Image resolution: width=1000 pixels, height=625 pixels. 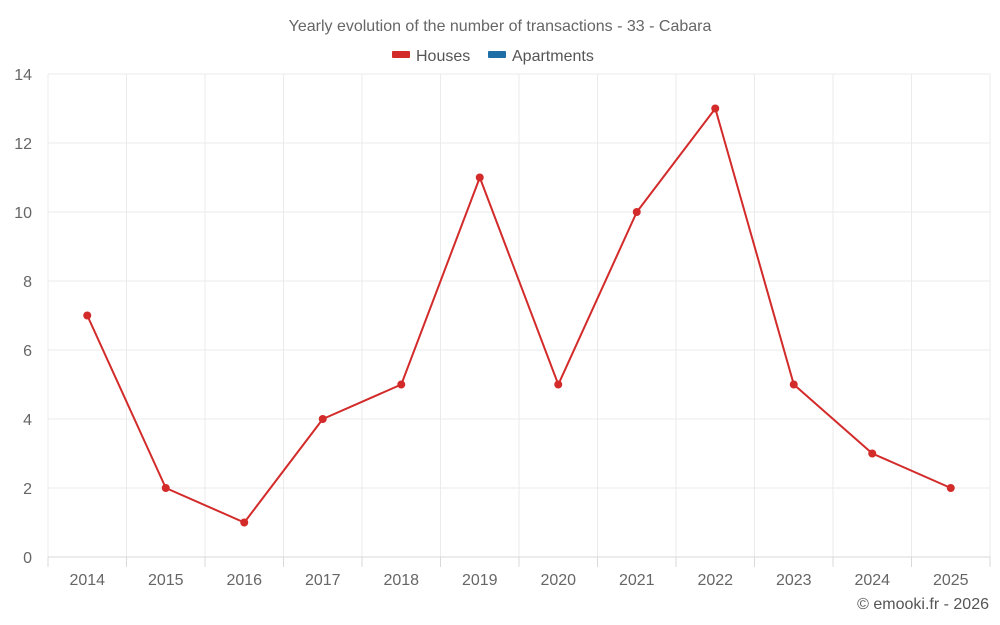 What do you see at coordinates (715, 580) in the screenshot?
I see `x-tick-label: 2022` at bounding box center [715, 580].